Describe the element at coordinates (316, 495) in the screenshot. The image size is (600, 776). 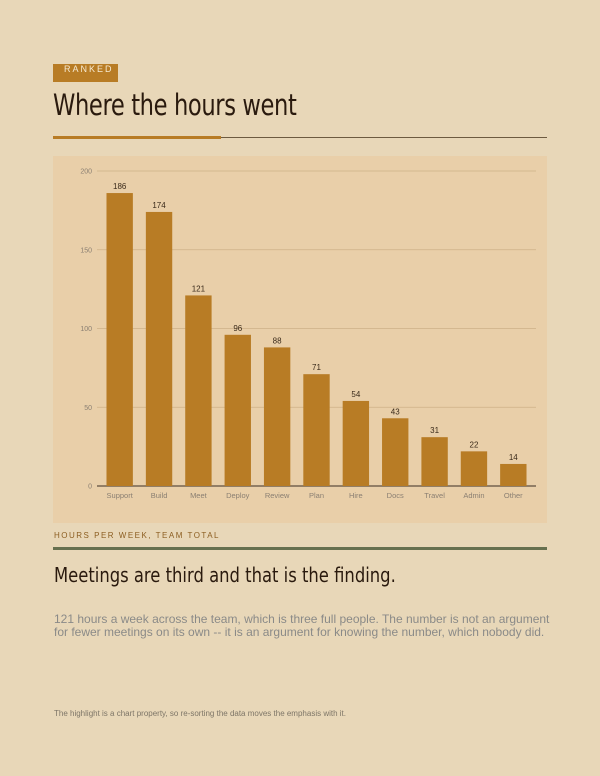
I see `x-tick-label: Plan` at that location.